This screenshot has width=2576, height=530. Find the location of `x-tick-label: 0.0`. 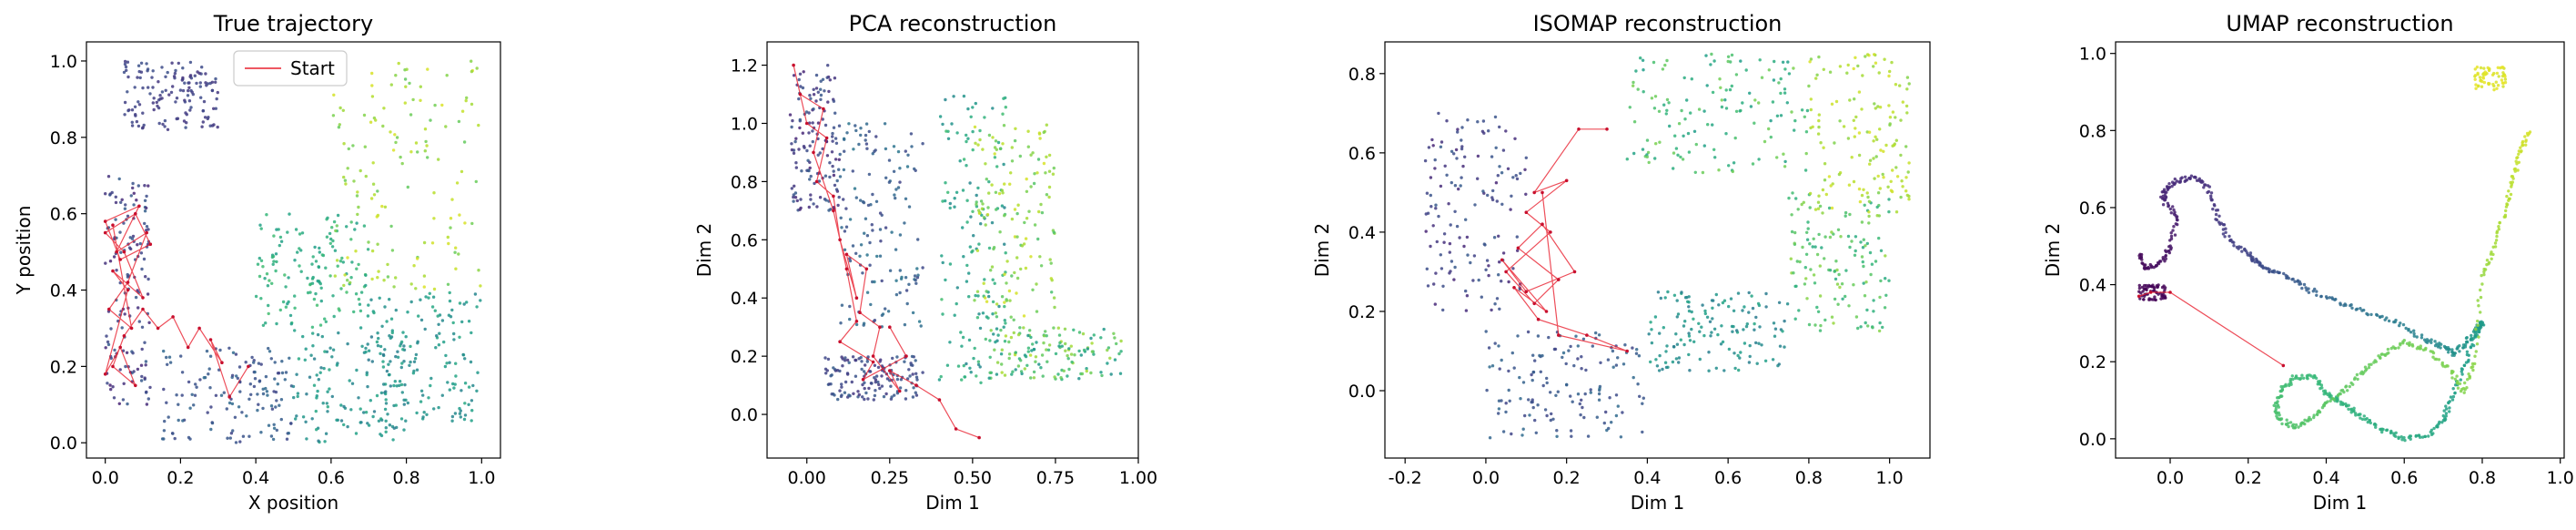

x-tick-label: 0.0 is located at coordinates (2170, 478).